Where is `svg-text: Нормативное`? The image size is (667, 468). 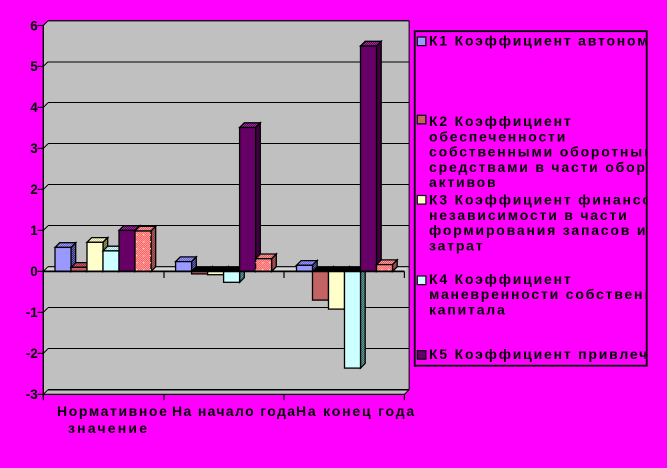 svg-text: Нормативное is located at coordinates (112, 411).